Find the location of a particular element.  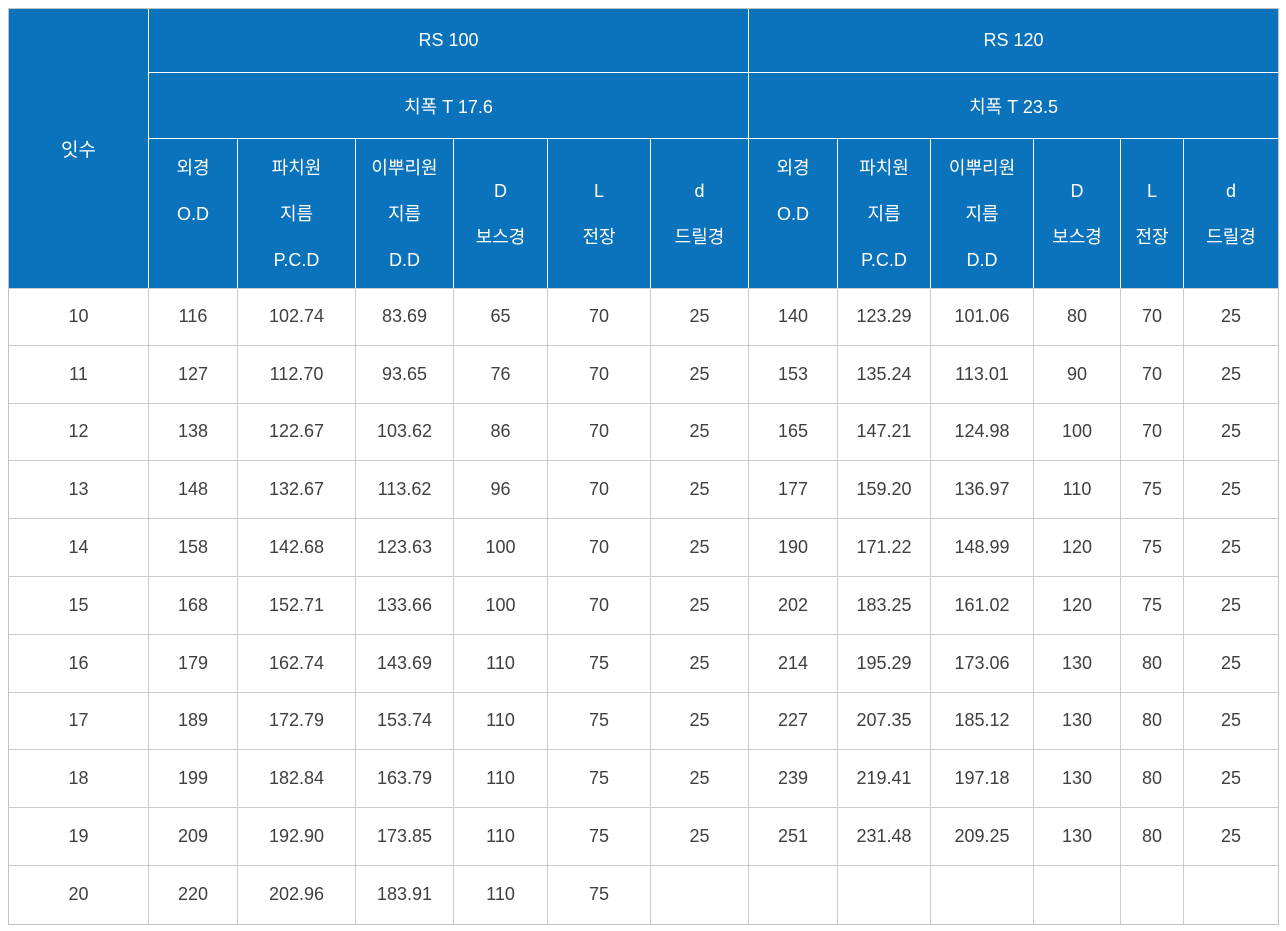

cell-value: 159.20 is located at coordinates (885, 490).